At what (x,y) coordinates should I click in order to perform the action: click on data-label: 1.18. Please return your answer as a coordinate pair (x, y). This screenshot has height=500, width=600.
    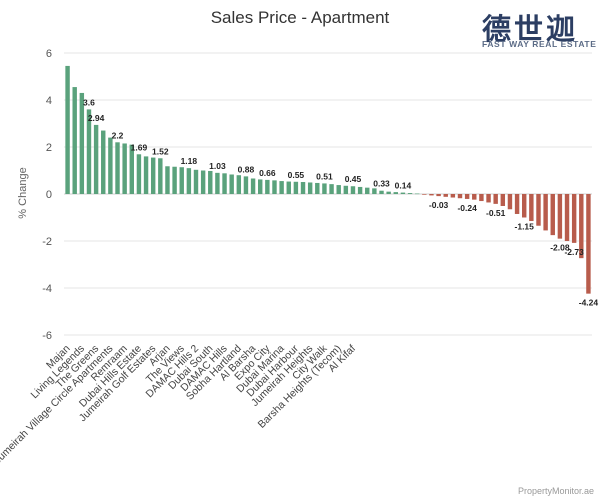
    Looking at the image, I should click on (189, 161).